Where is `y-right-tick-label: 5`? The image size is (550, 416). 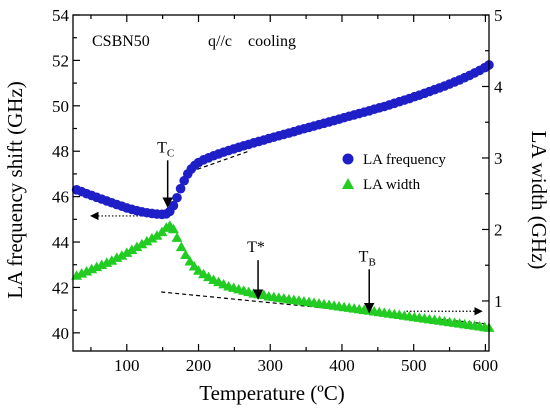
y-right-tick-label: 5 is located at coordinates (498, 15).